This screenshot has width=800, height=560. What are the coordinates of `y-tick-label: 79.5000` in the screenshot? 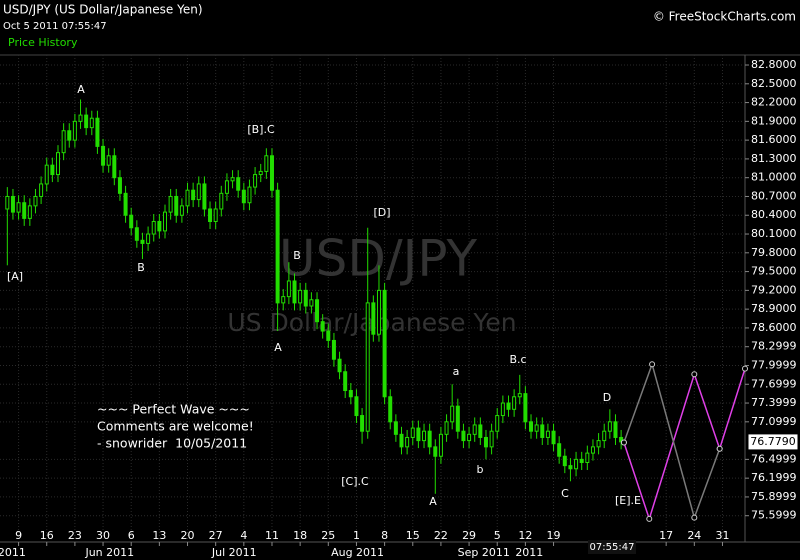 It's located at (774, 271).